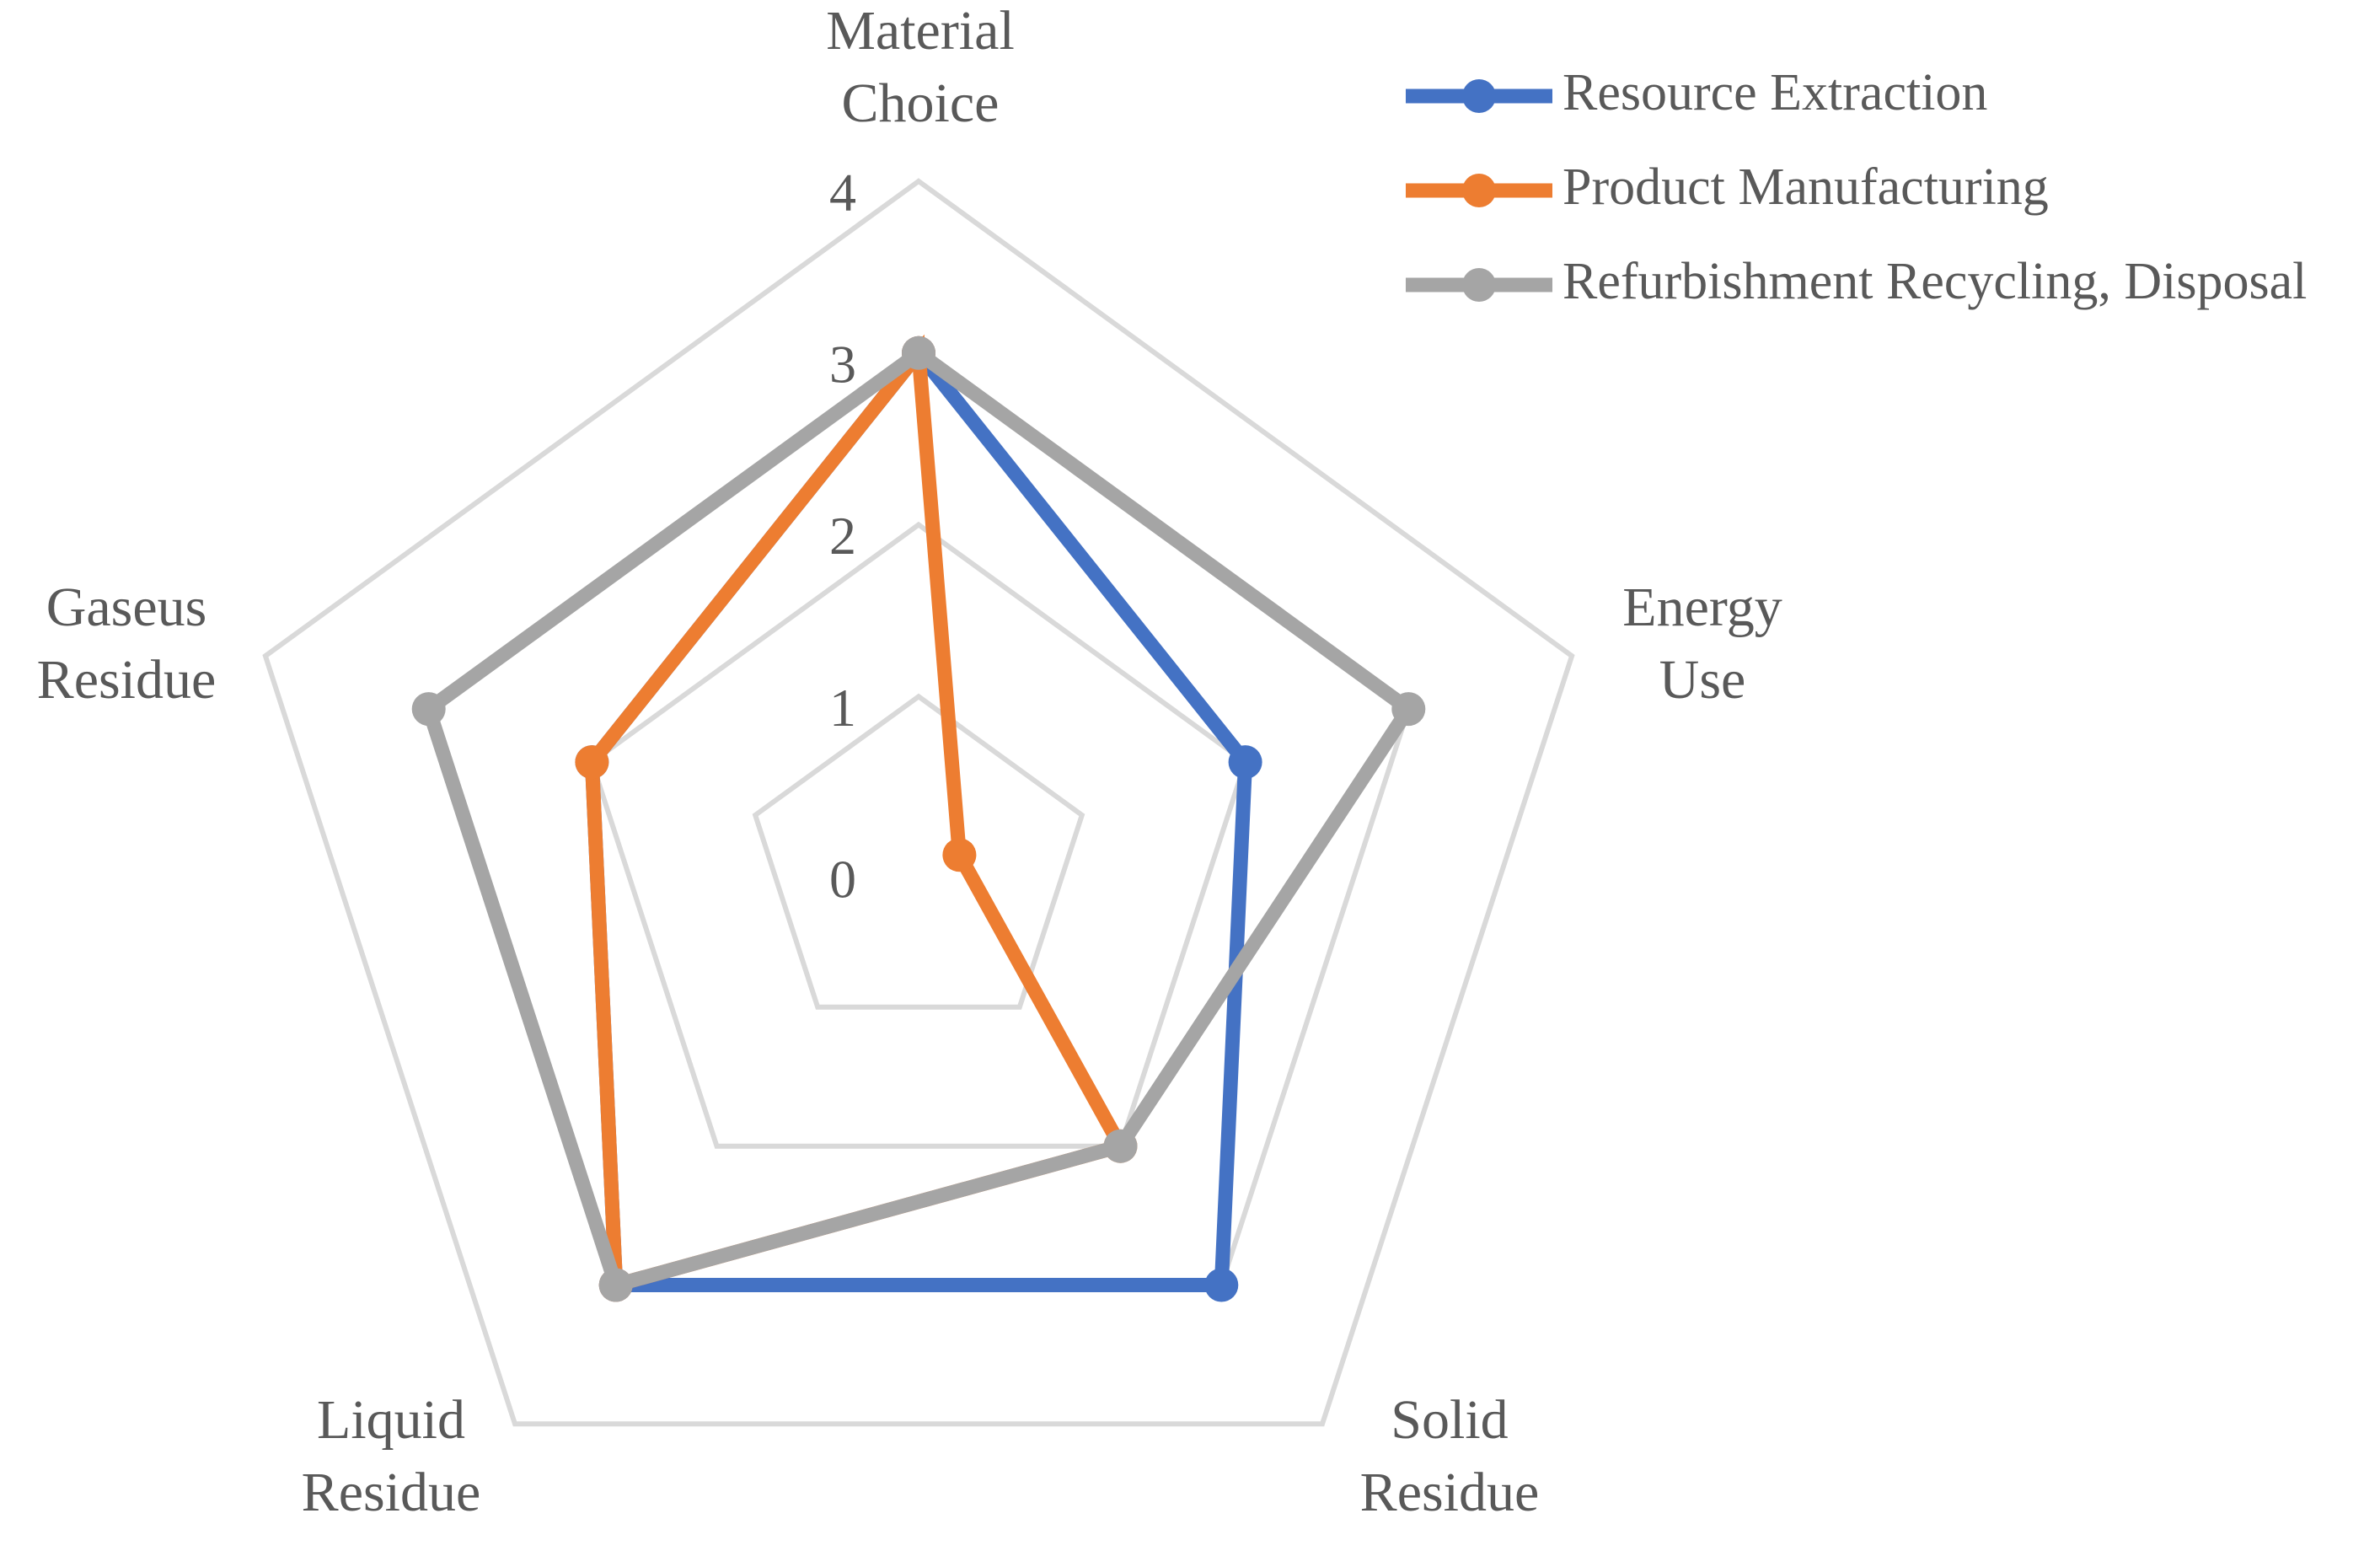 This screenshot has height=1567, width=2380. Describe the element at coordinates (842, 880) in the screenshot. I see `tick-label: 0` at that location.